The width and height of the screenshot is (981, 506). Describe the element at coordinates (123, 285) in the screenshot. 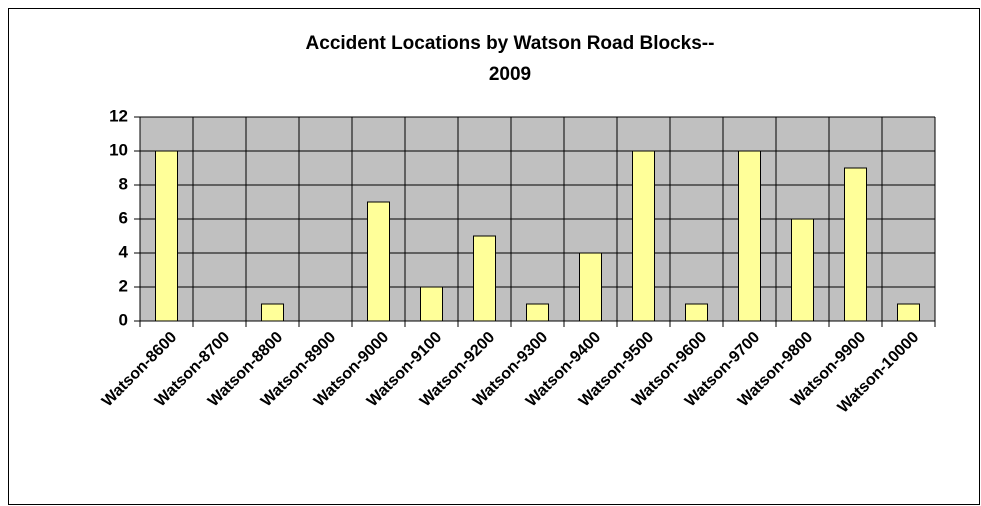

I see `y-tick-label: 2` at that location.